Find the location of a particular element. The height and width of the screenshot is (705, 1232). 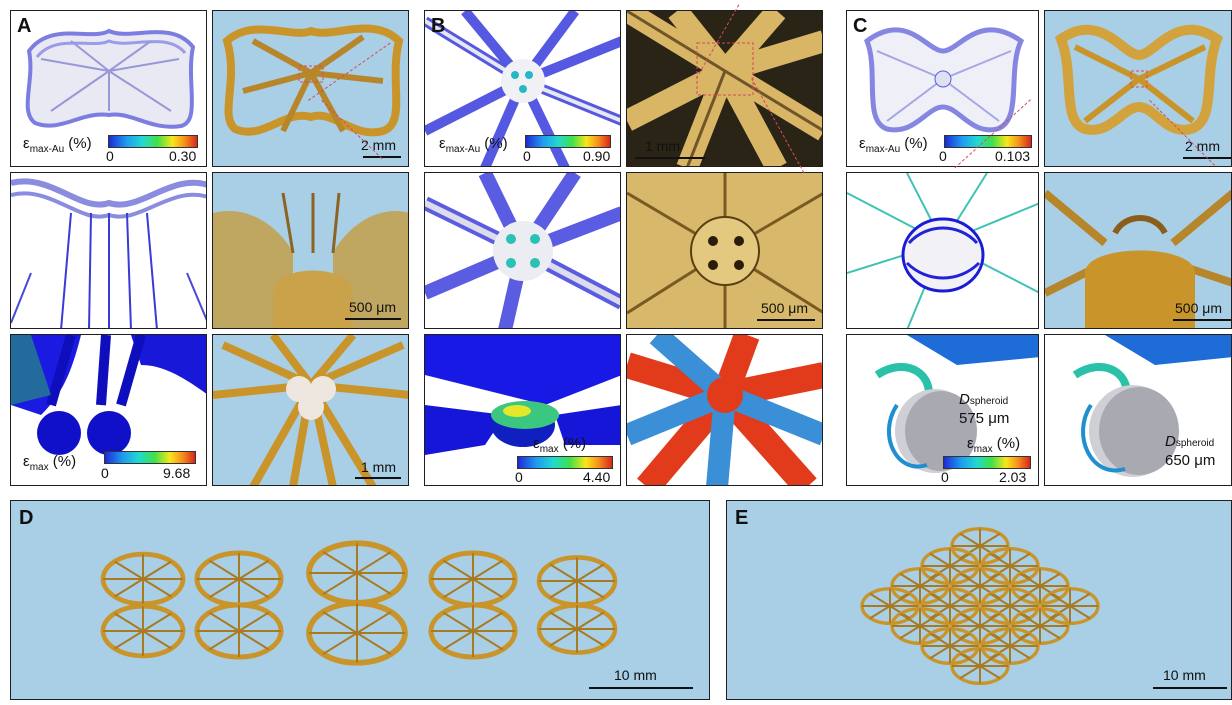

panel-a-colorbar-top is located at coordinates (153, 141).